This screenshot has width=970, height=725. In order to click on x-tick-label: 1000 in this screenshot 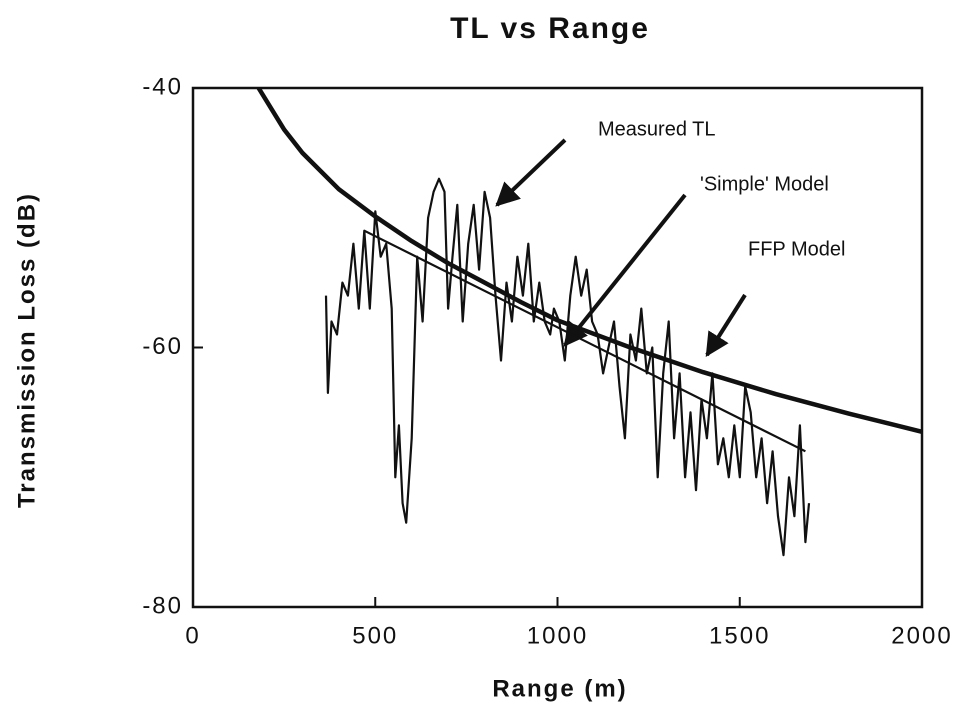, I will do `click(557, 635)`.